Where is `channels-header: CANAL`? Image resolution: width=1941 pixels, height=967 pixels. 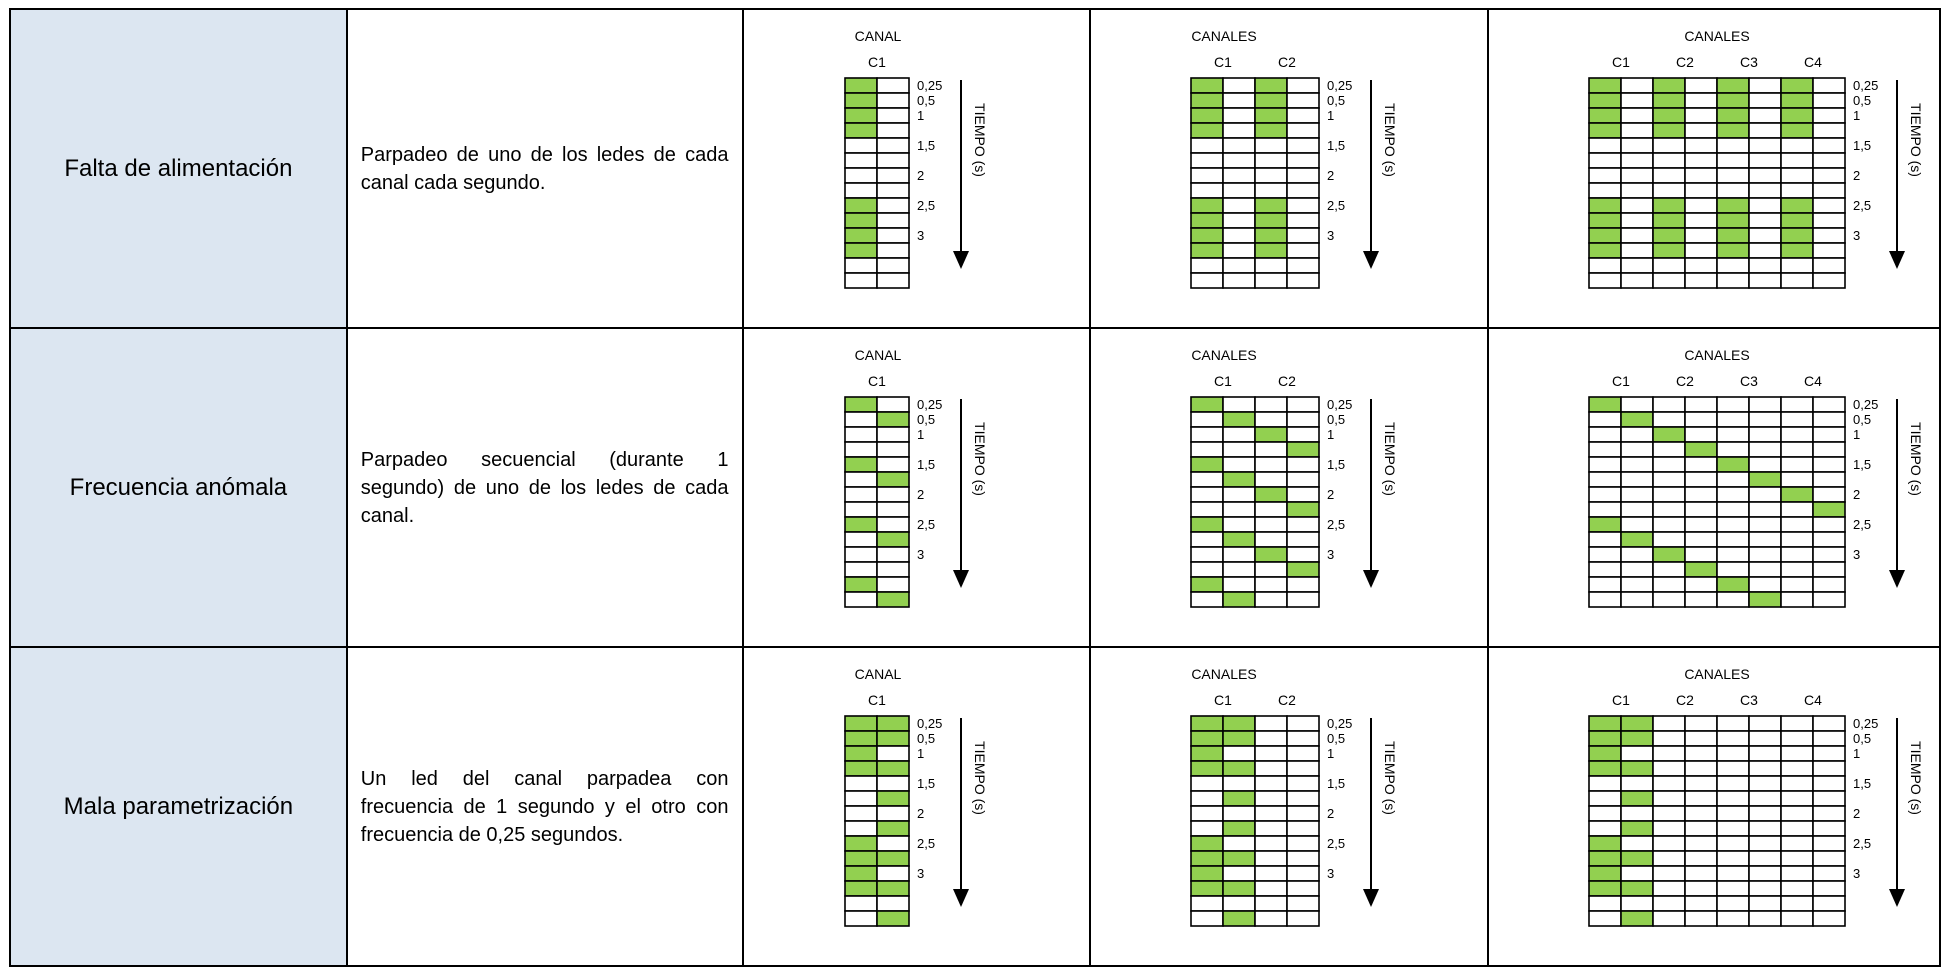
channels-header: CANAL is located at coordinates (878, 355).